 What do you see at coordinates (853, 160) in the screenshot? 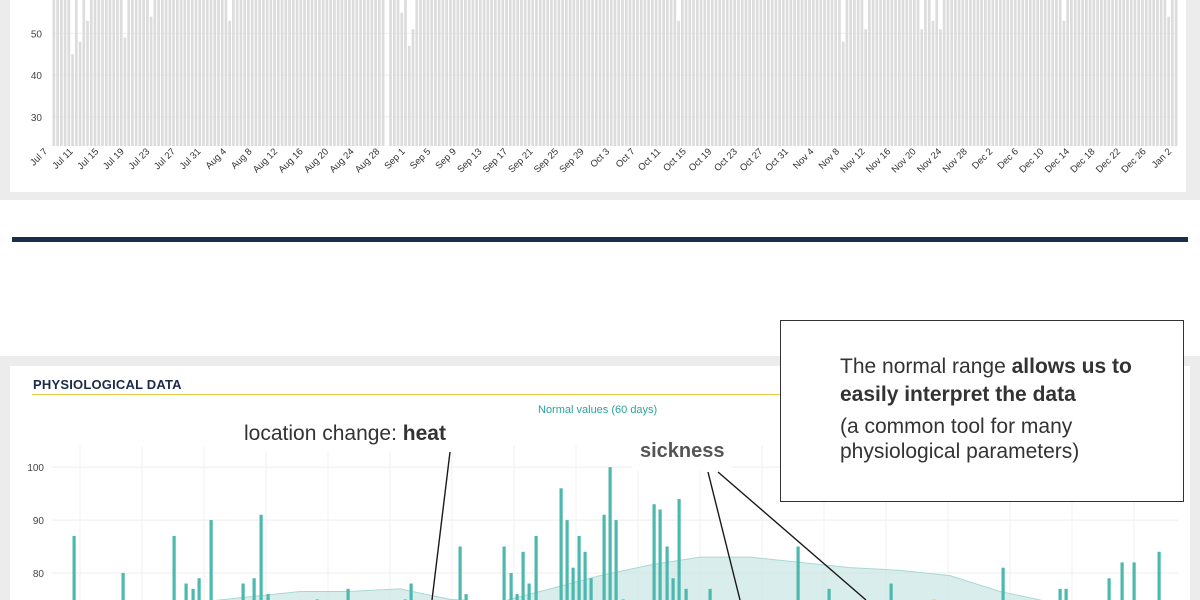
I see `top-x-tick-label: Nov 12` at bounding box center [853, 160].